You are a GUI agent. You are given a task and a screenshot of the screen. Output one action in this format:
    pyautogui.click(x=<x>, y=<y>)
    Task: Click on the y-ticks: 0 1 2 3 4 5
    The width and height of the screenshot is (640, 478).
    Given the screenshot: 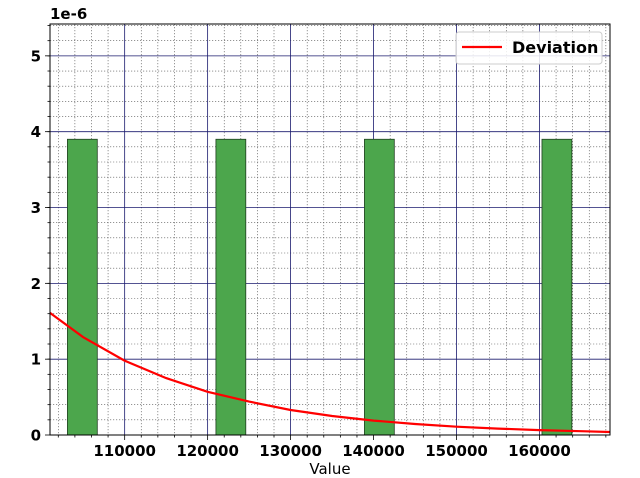 What is the action you would take?
    pyautogui.click(x=40, y=235)
    